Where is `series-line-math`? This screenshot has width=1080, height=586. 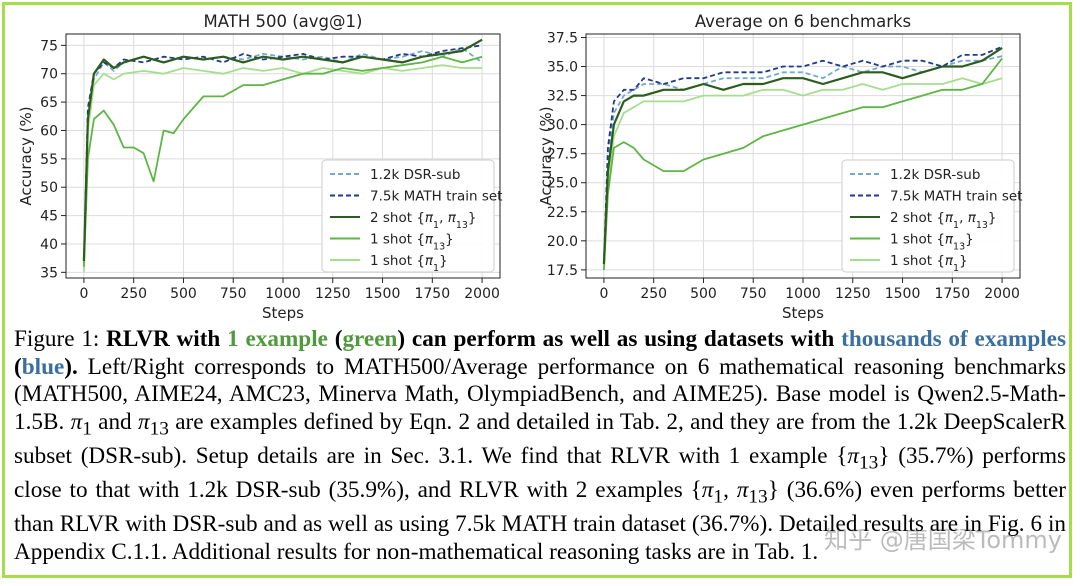
series-line-math is located at coordinates (803, 155).